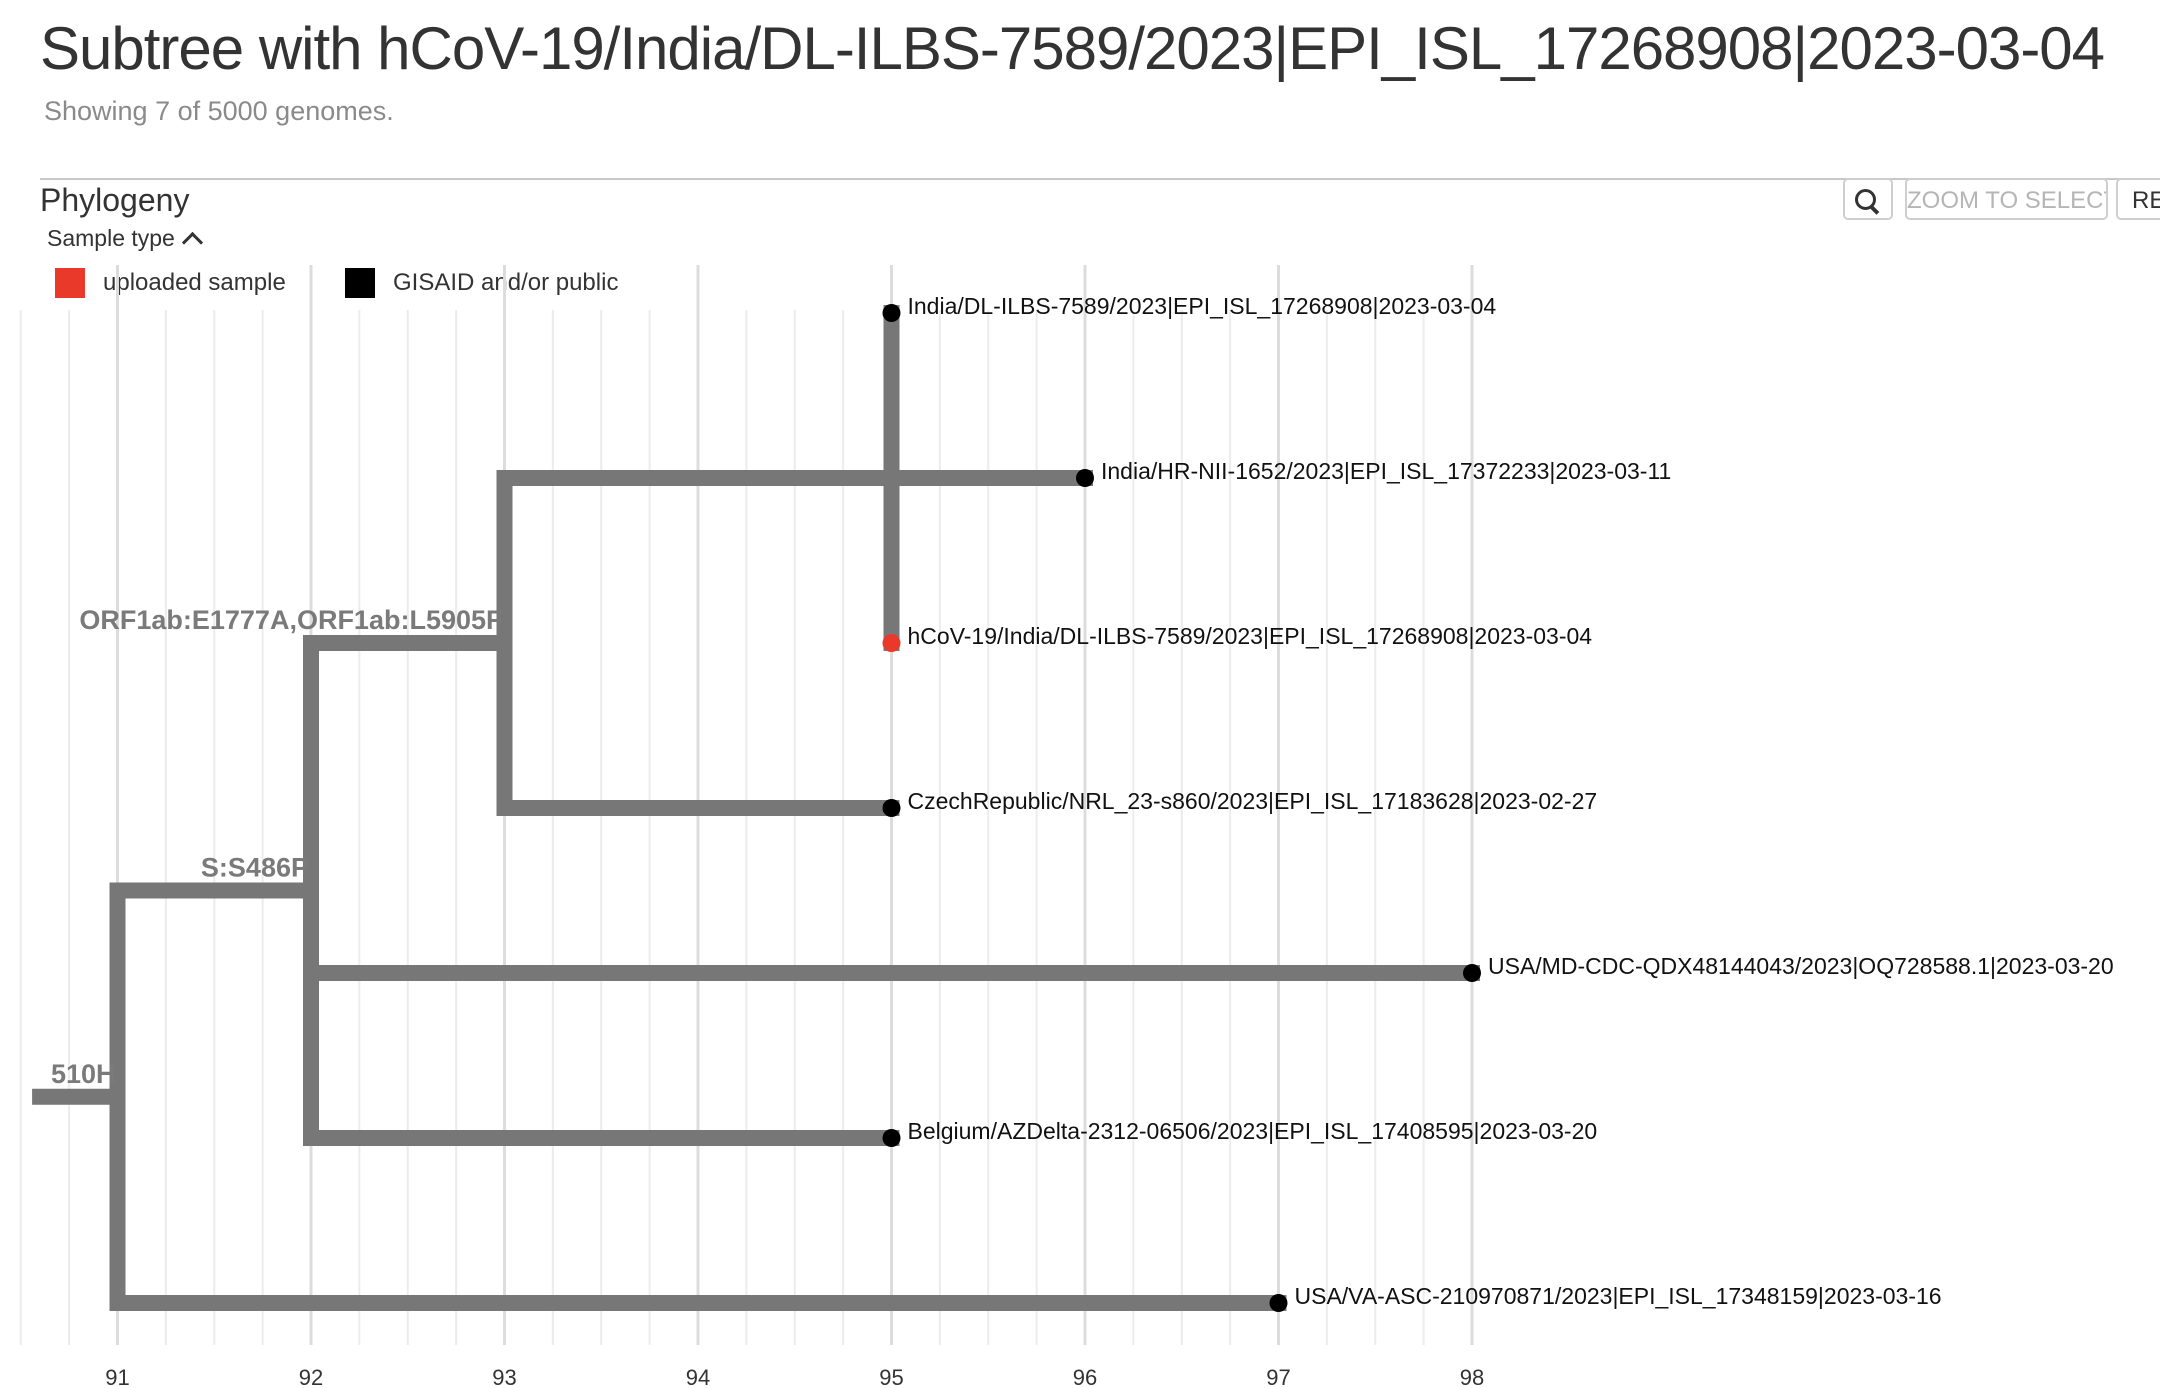 The width and height of the screenshot is (2160, 1388). Describe the element at coordinates (1868, 201) in the screenshot. I see `magnifier-icon` at that location.